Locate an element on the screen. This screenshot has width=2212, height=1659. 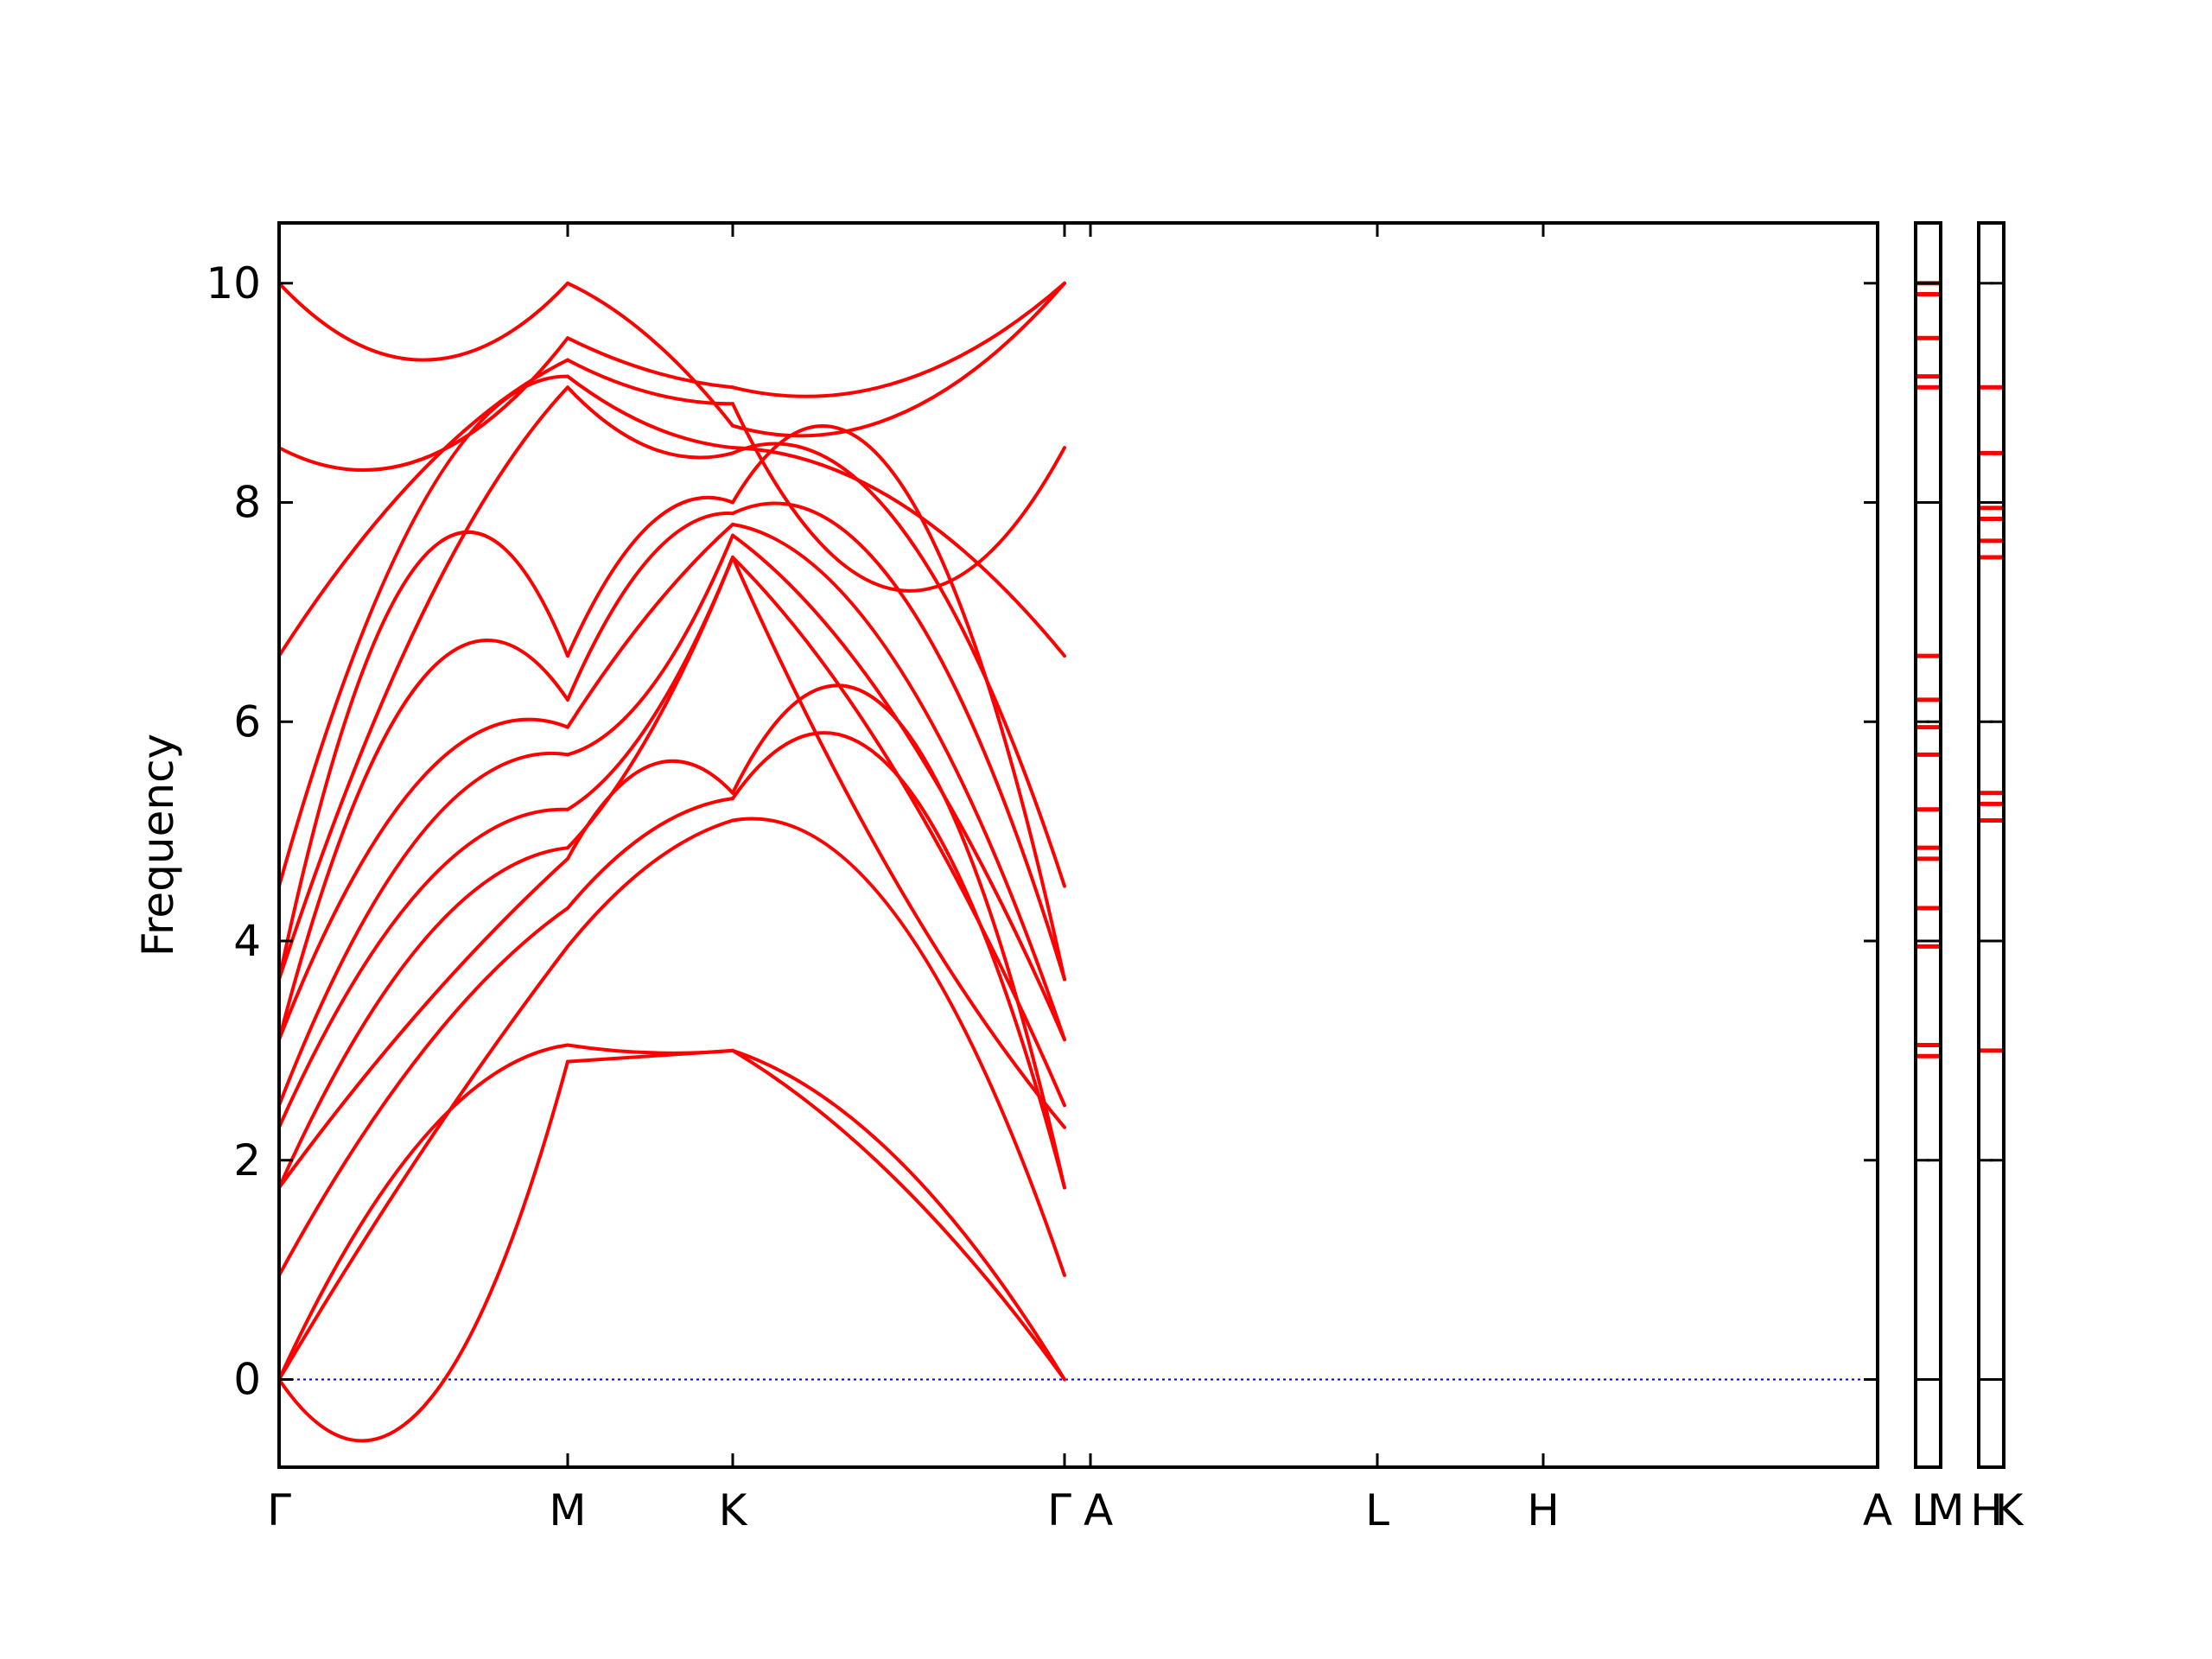
y-tick-label: 2 is located at coordinates (247, 1160).